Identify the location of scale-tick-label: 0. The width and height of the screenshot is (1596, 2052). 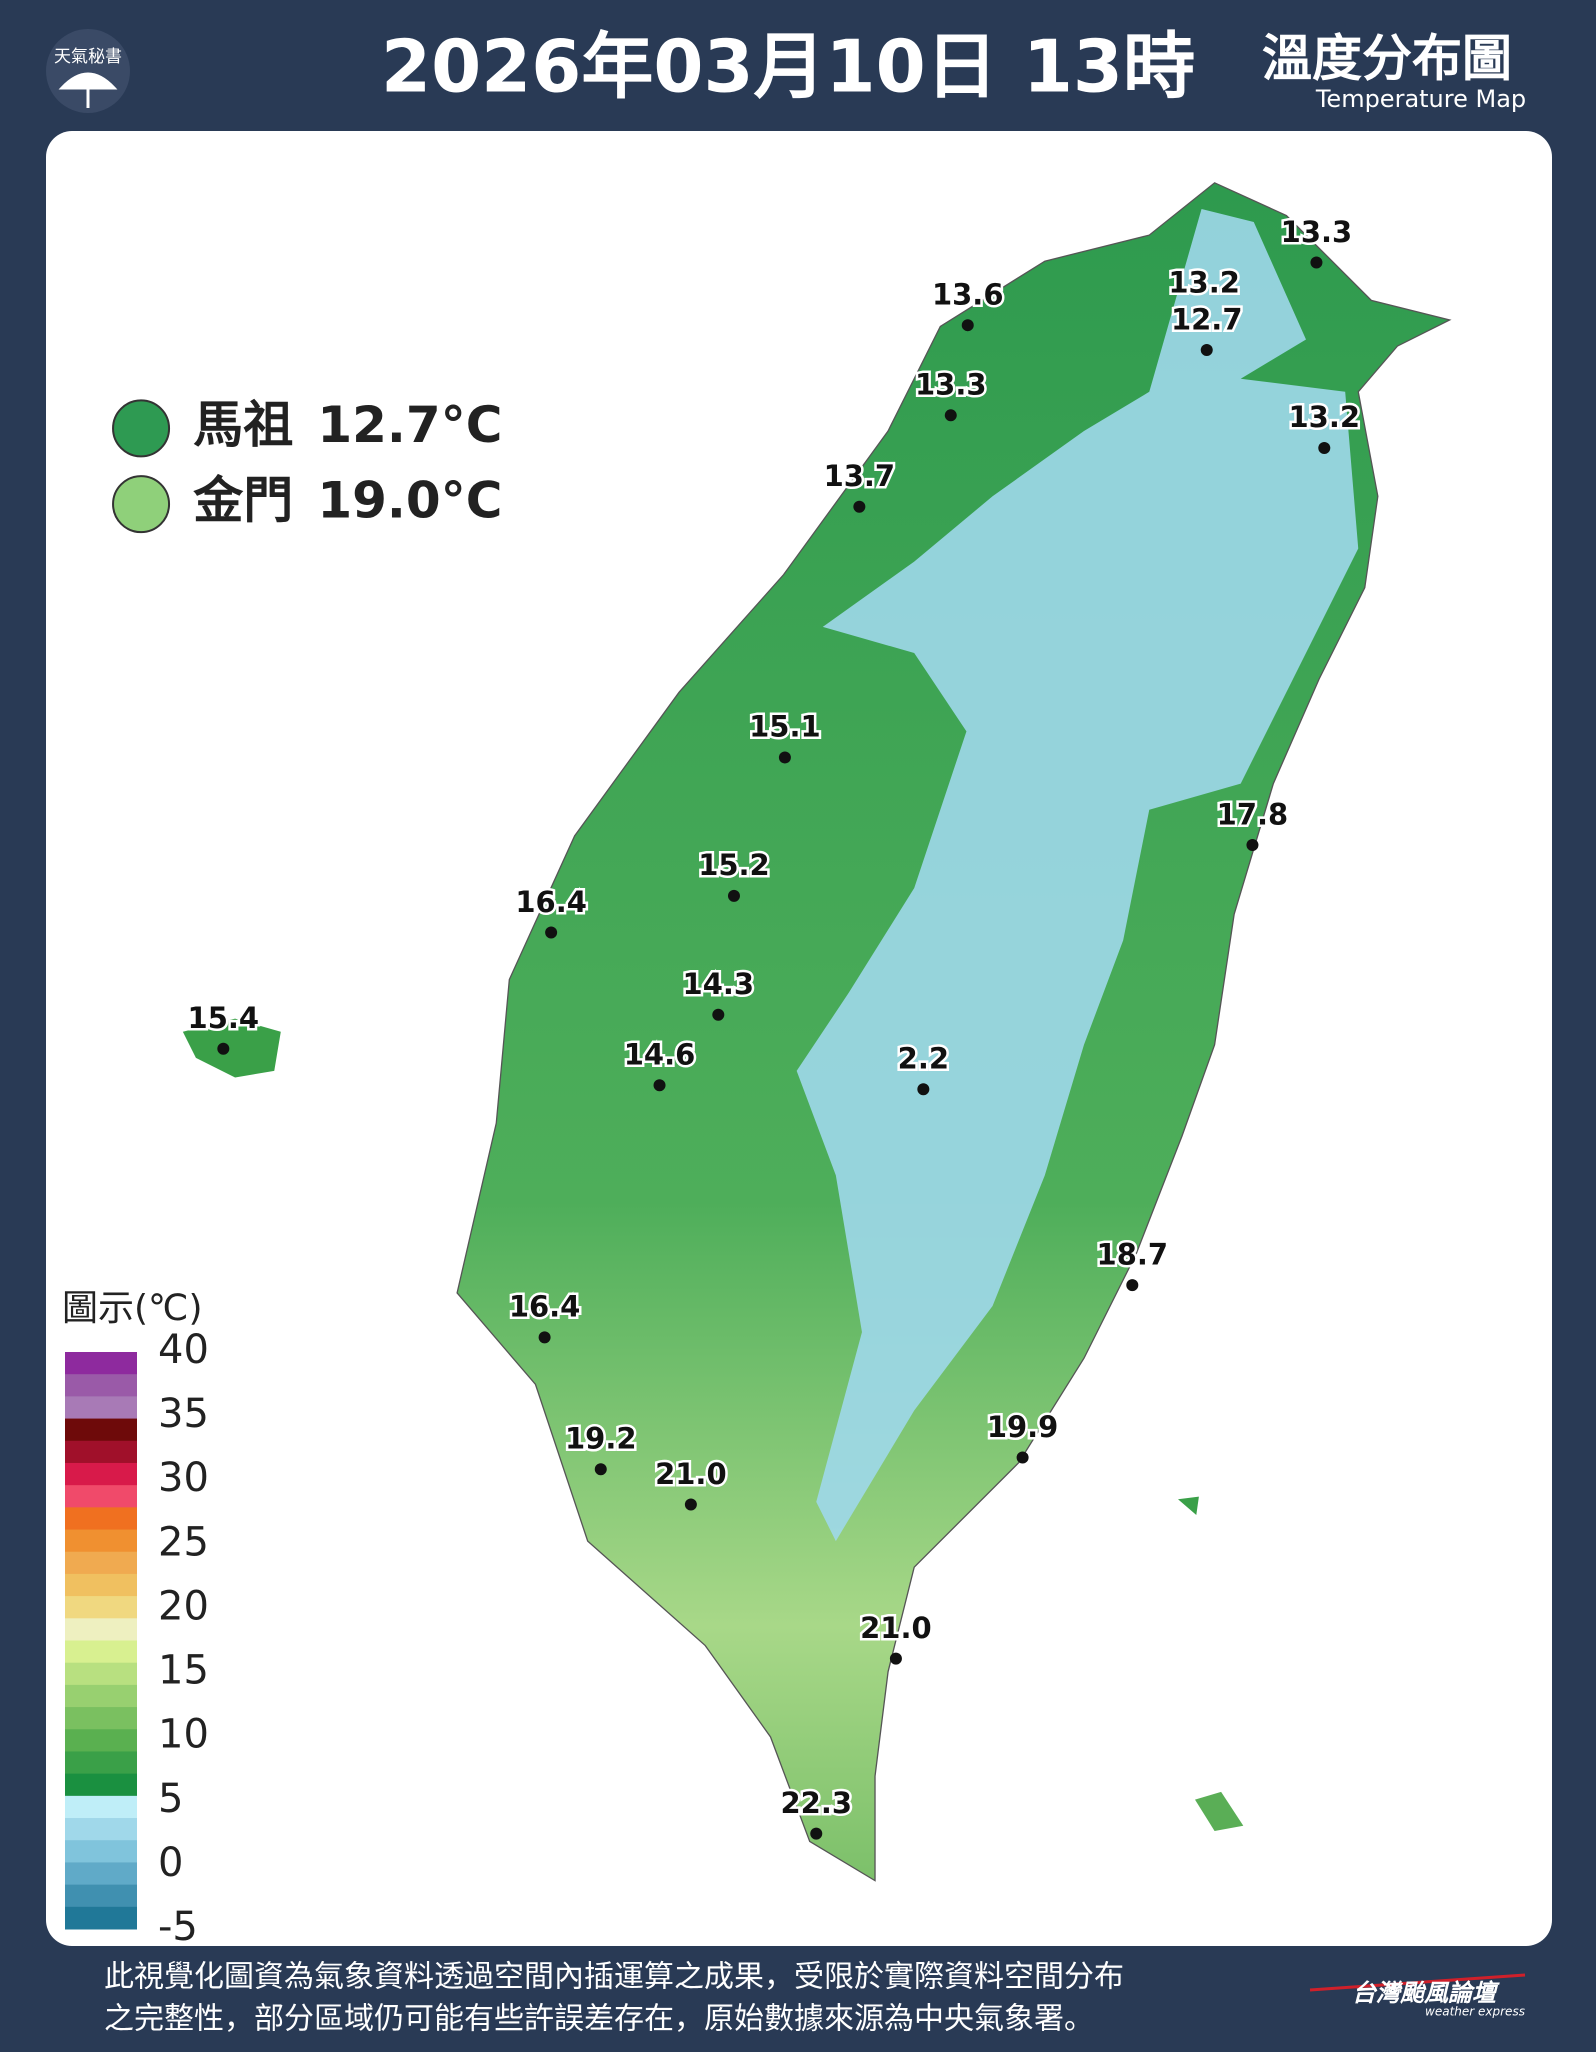
(170, 1863).